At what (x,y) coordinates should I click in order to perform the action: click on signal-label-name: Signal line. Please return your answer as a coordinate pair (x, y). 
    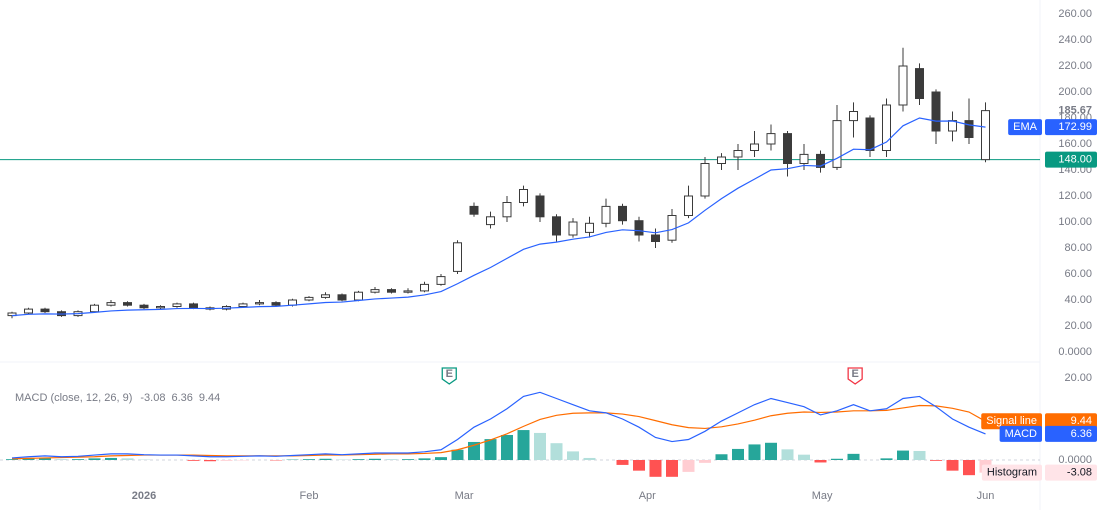
    Looking at the image, I should click on (1011, 421).